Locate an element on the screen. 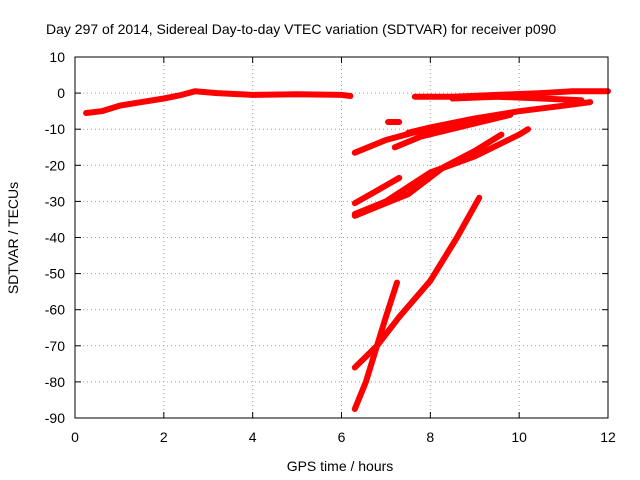 This screenshot has width=640, height=480. y-tick-label: 0 is located at coordinates (61, 93).